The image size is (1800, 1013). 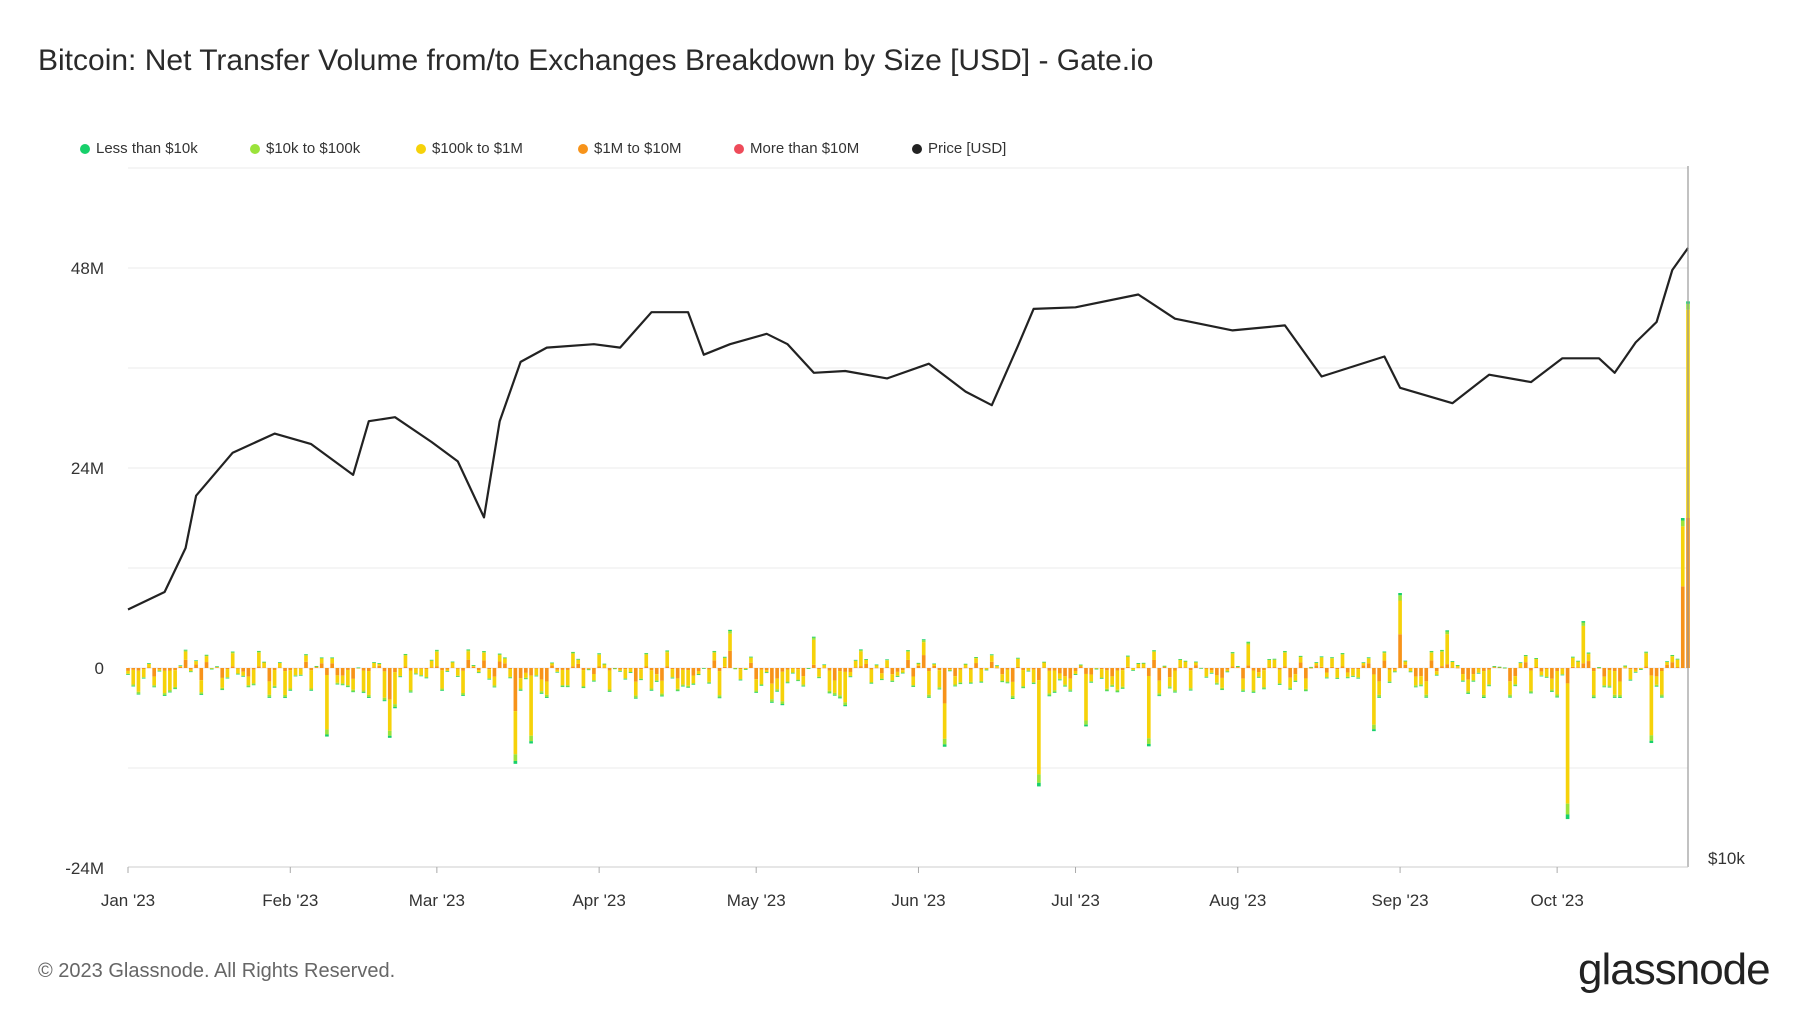 I want to click on x-tick-label: Apr '23, so click(x=598, y=900).